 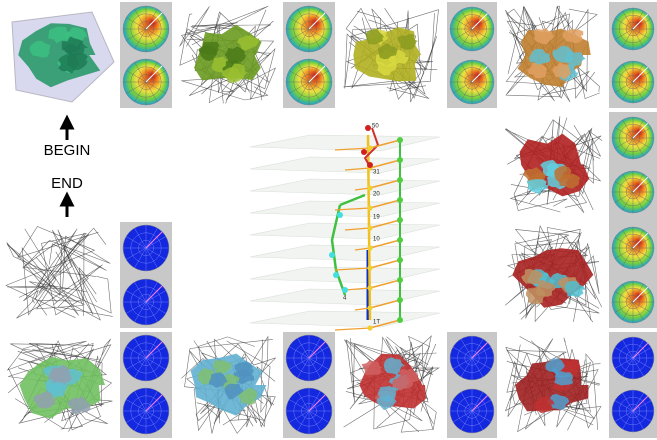 What do you see at coordinates (376, 195) in the screenshot?
I see `node-label: 20` at bounding box center [376, 195].